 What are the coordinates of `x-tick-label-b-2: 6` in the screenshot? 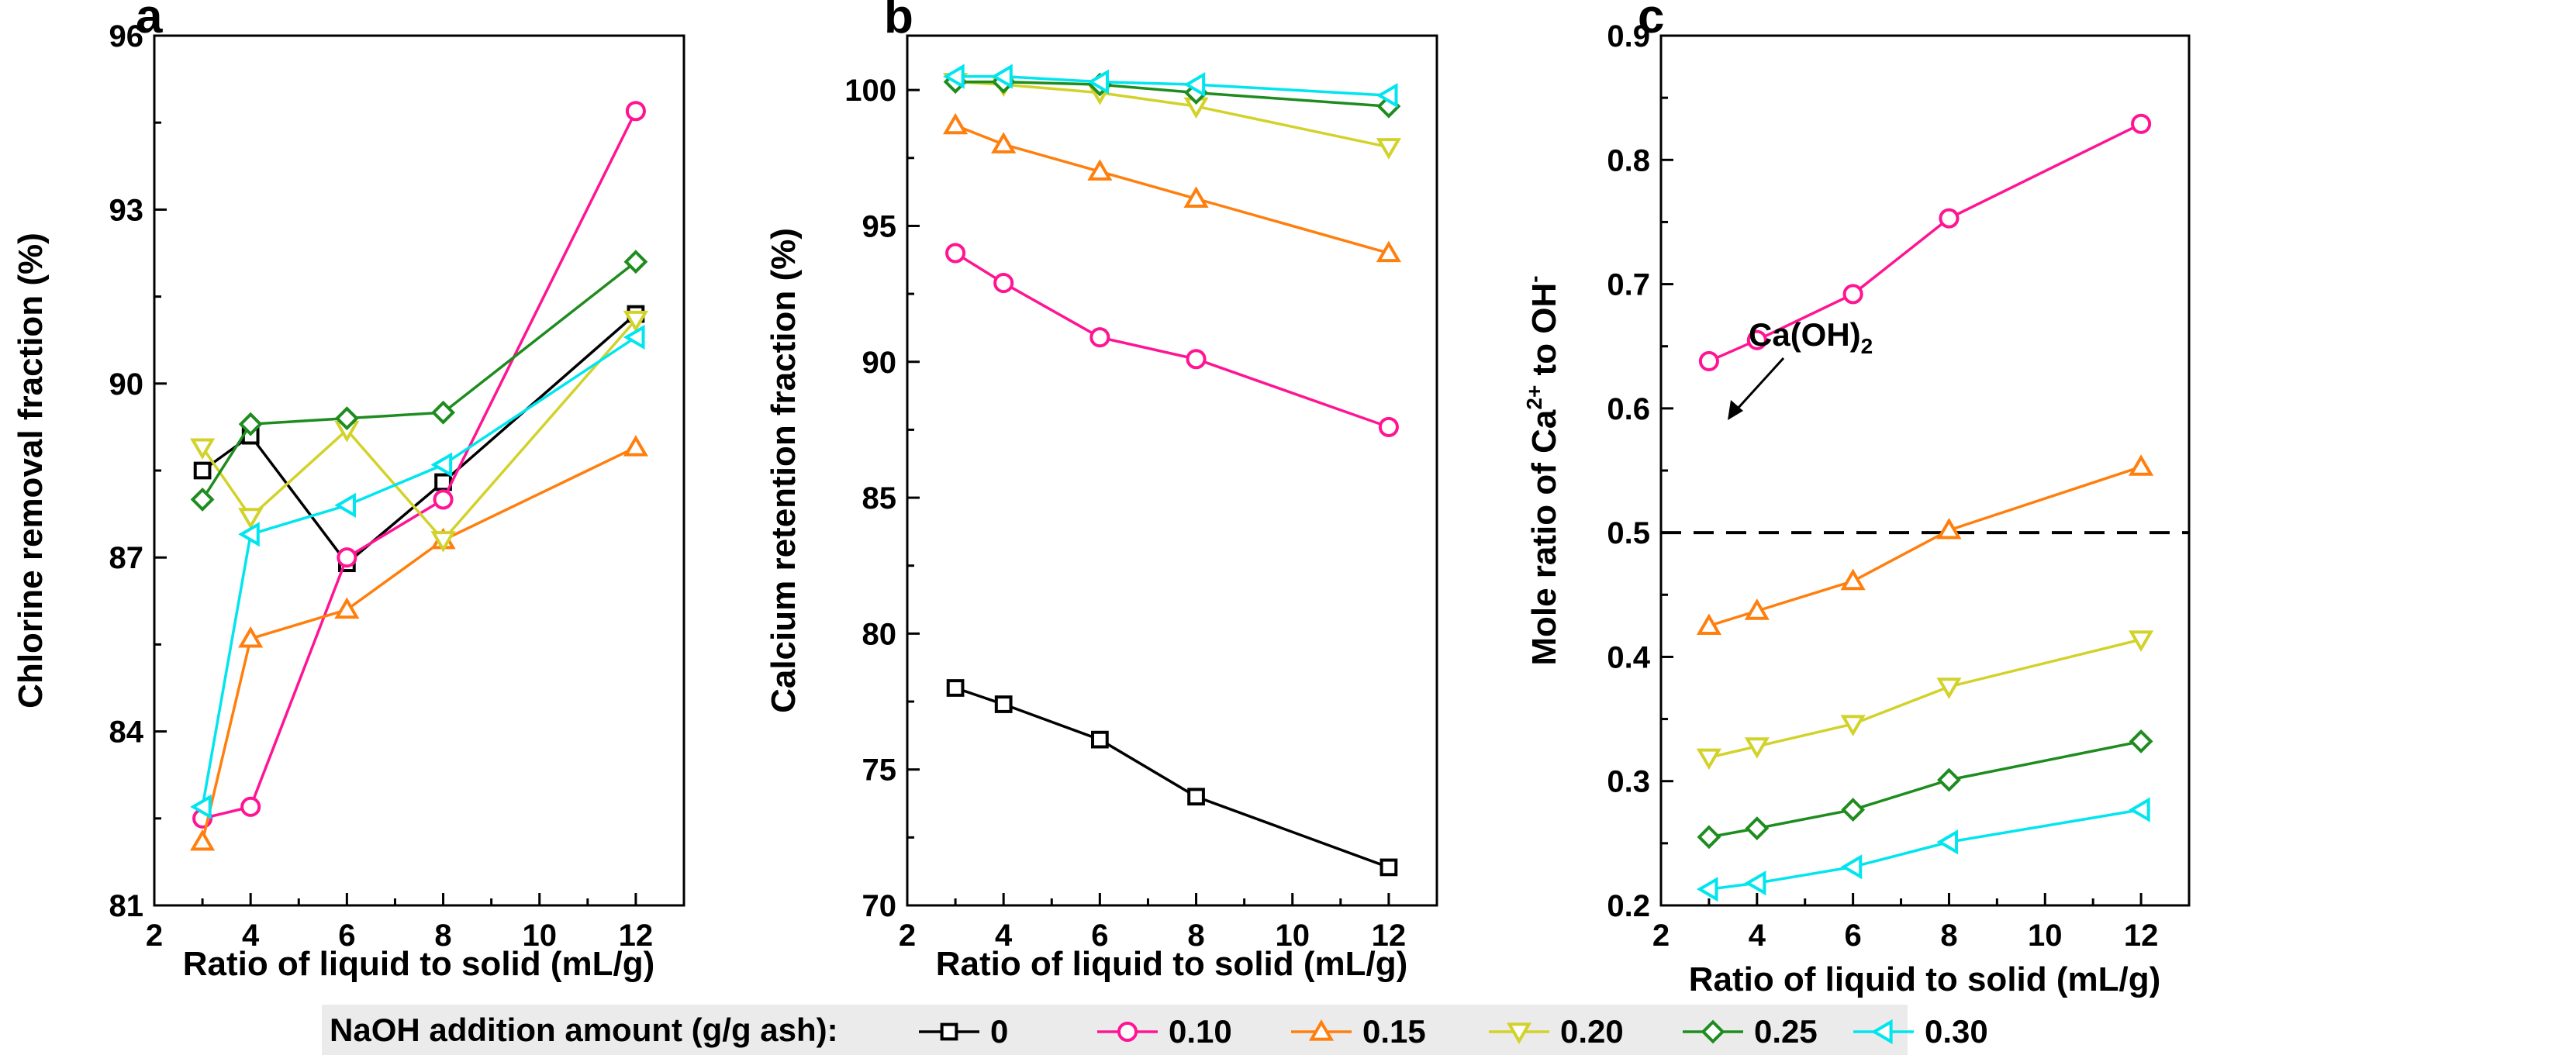 It's located at (1100, 936).